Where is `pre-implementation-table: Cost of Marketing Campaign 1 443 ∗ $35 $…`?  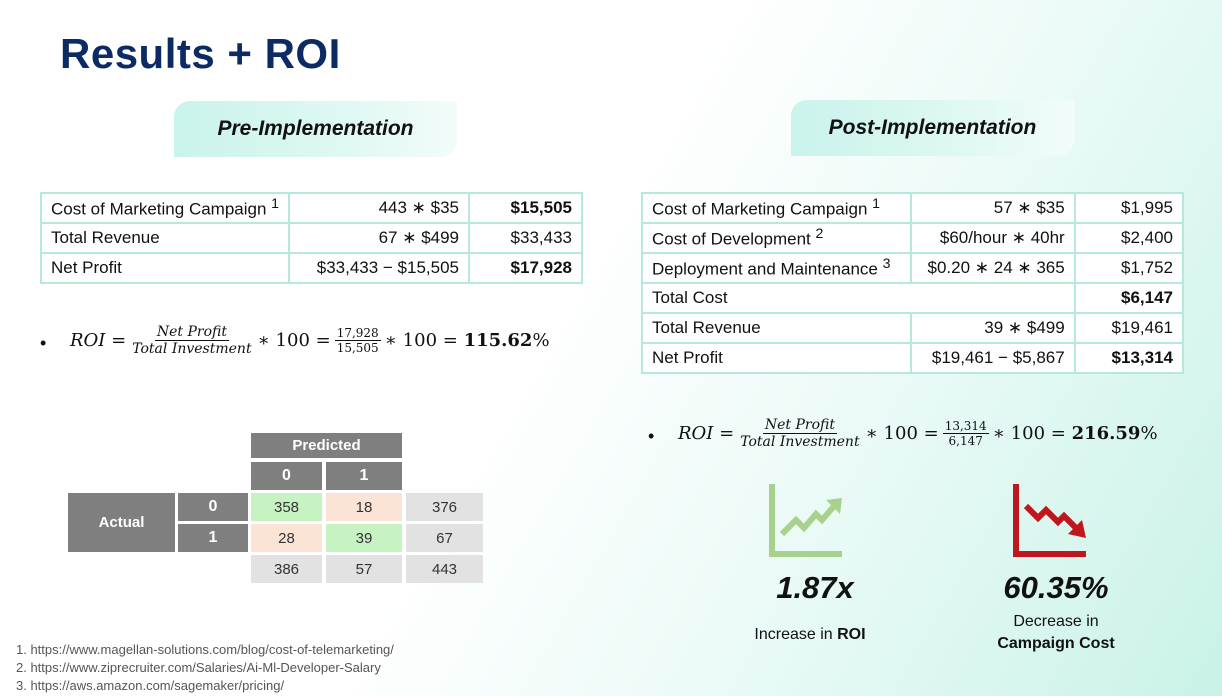
pre-implementation-table: Cost of Marketing Campaign 1 443 ∗ $35 $… is located at coordinates (311, 238).